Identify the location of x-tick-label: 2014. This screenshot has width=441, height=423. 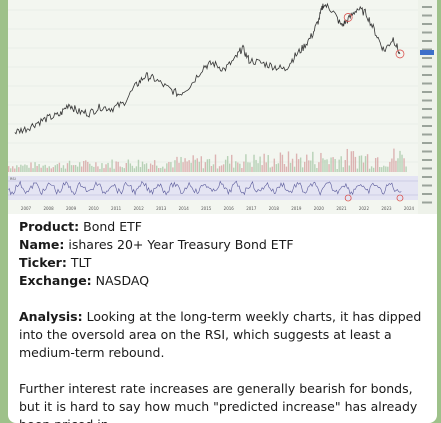
(184, 208).